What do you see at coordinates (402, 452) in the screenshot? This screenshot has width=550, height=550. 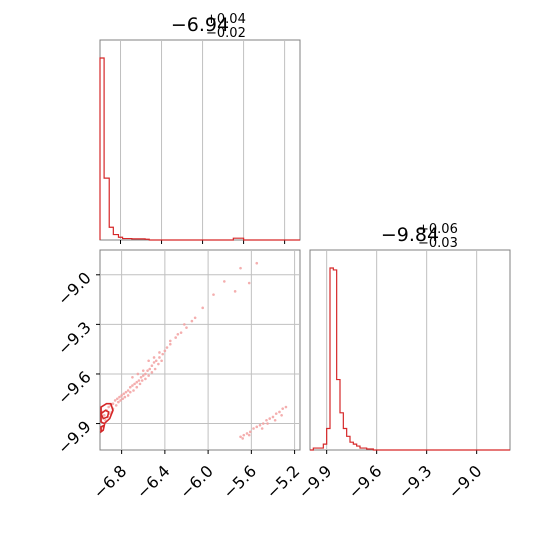 I see `marginal-y-ticks` at bounding box center [402, 452].